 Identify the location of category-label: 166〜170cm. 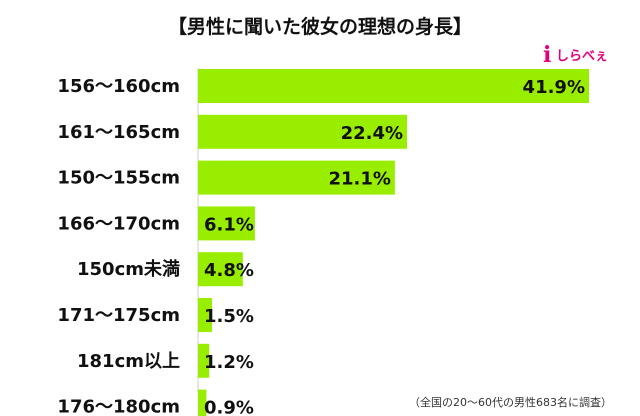
(118, 223).